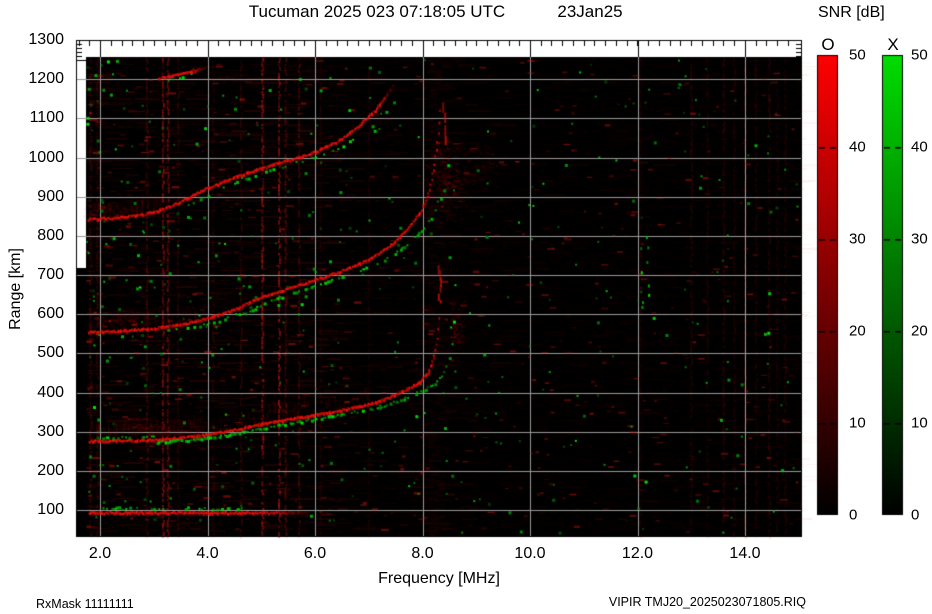  What do you see at coordinates (207, 553) in the screenshot?
I see `x-tick-4.0: 4.0` at bounding box center [207, 553].